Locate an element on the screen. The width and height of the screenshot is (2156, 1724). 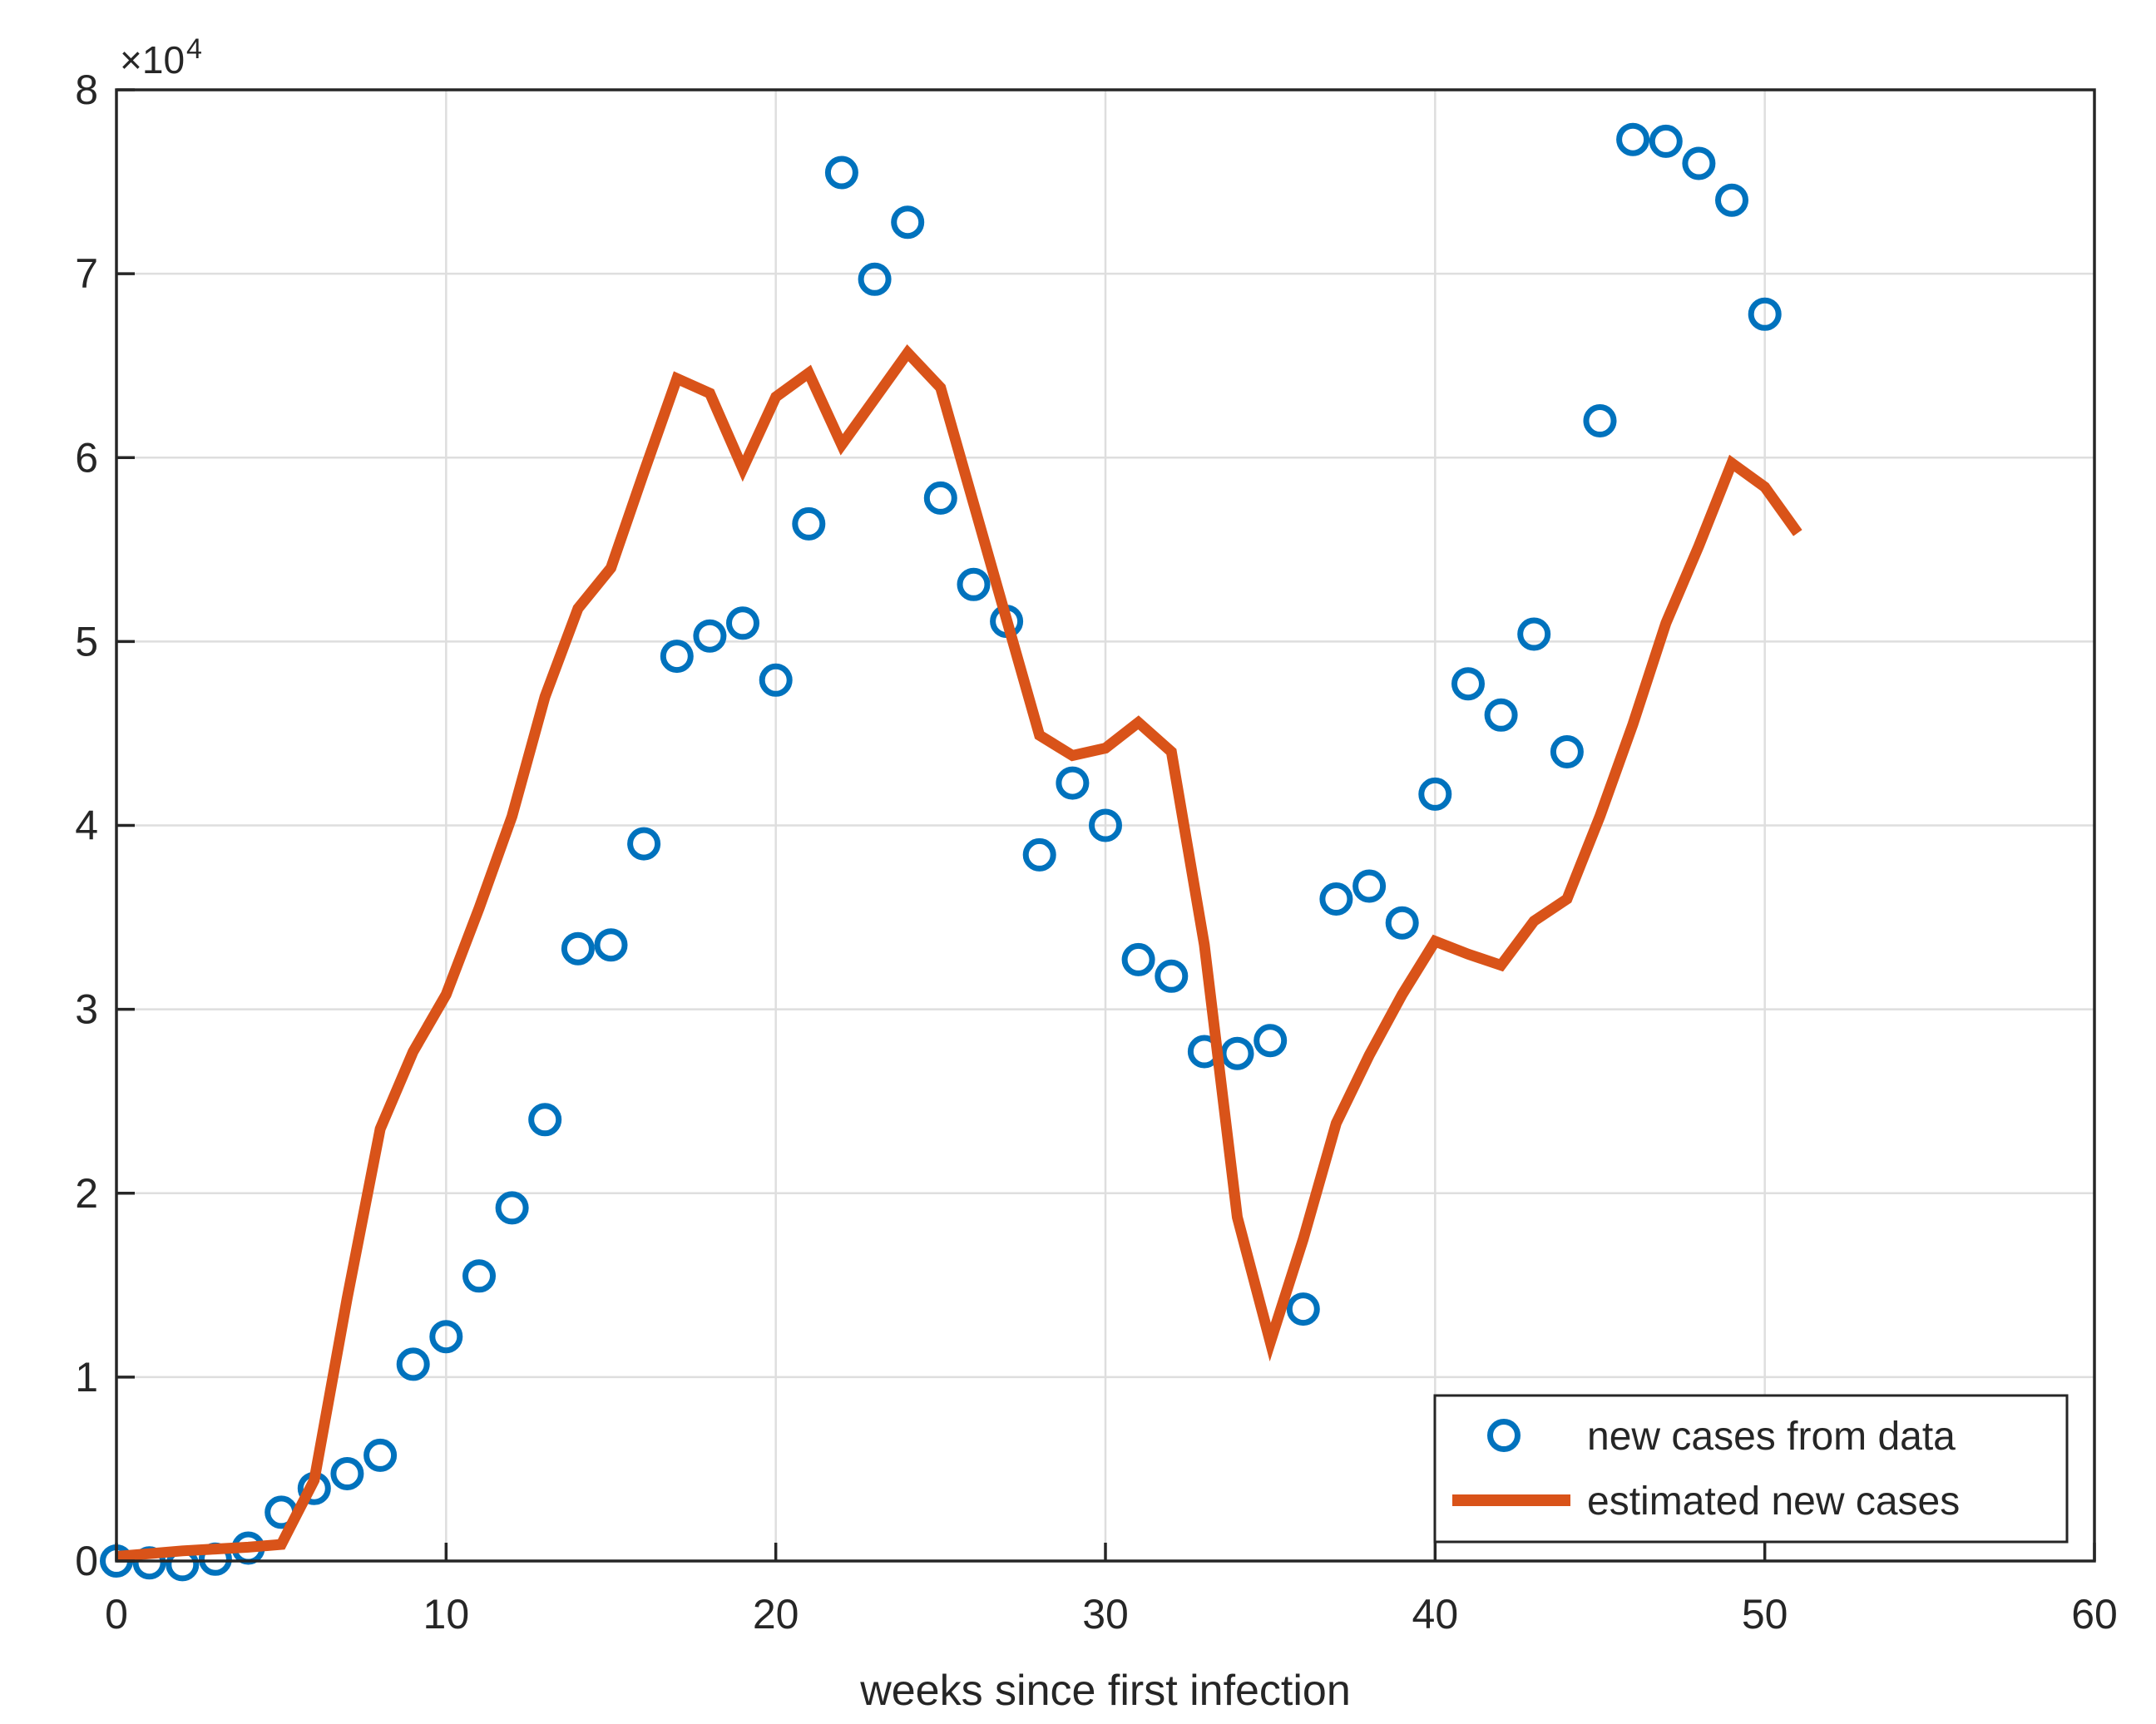
y-tick-label: 8 is located at coordinates (86, 90).